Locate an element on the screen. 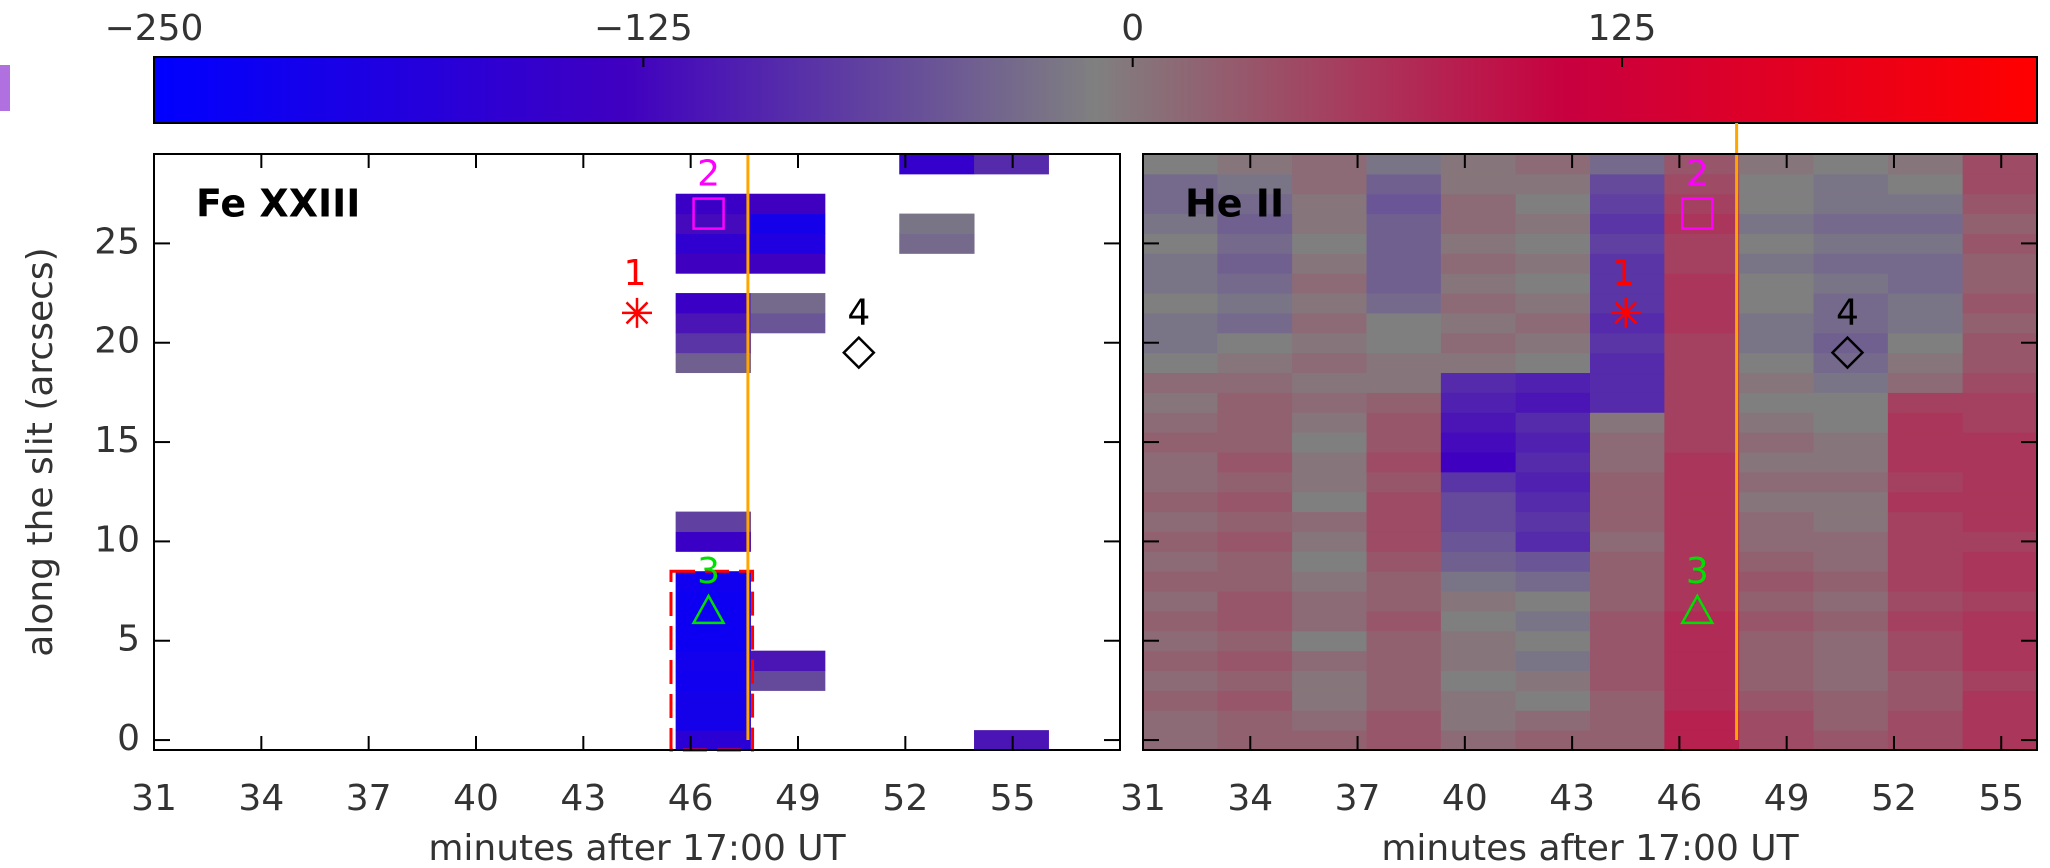 This screenshot has height=868, width=2050. x-tick-label: 34 is located at coordinates (1250, 798).